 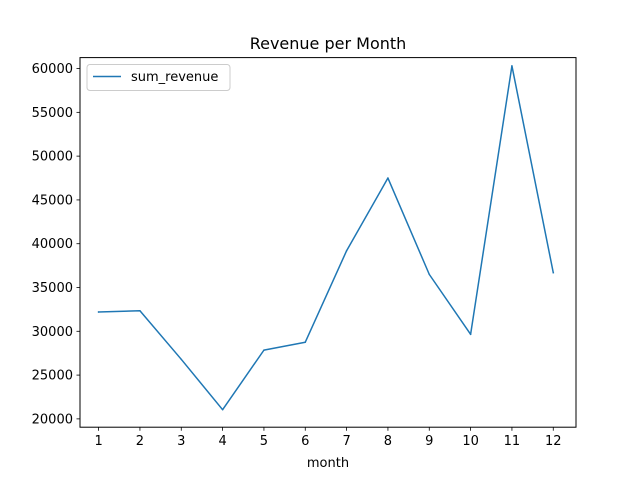 I want to click on x-axis-label: month, so click(x=328, y=463).